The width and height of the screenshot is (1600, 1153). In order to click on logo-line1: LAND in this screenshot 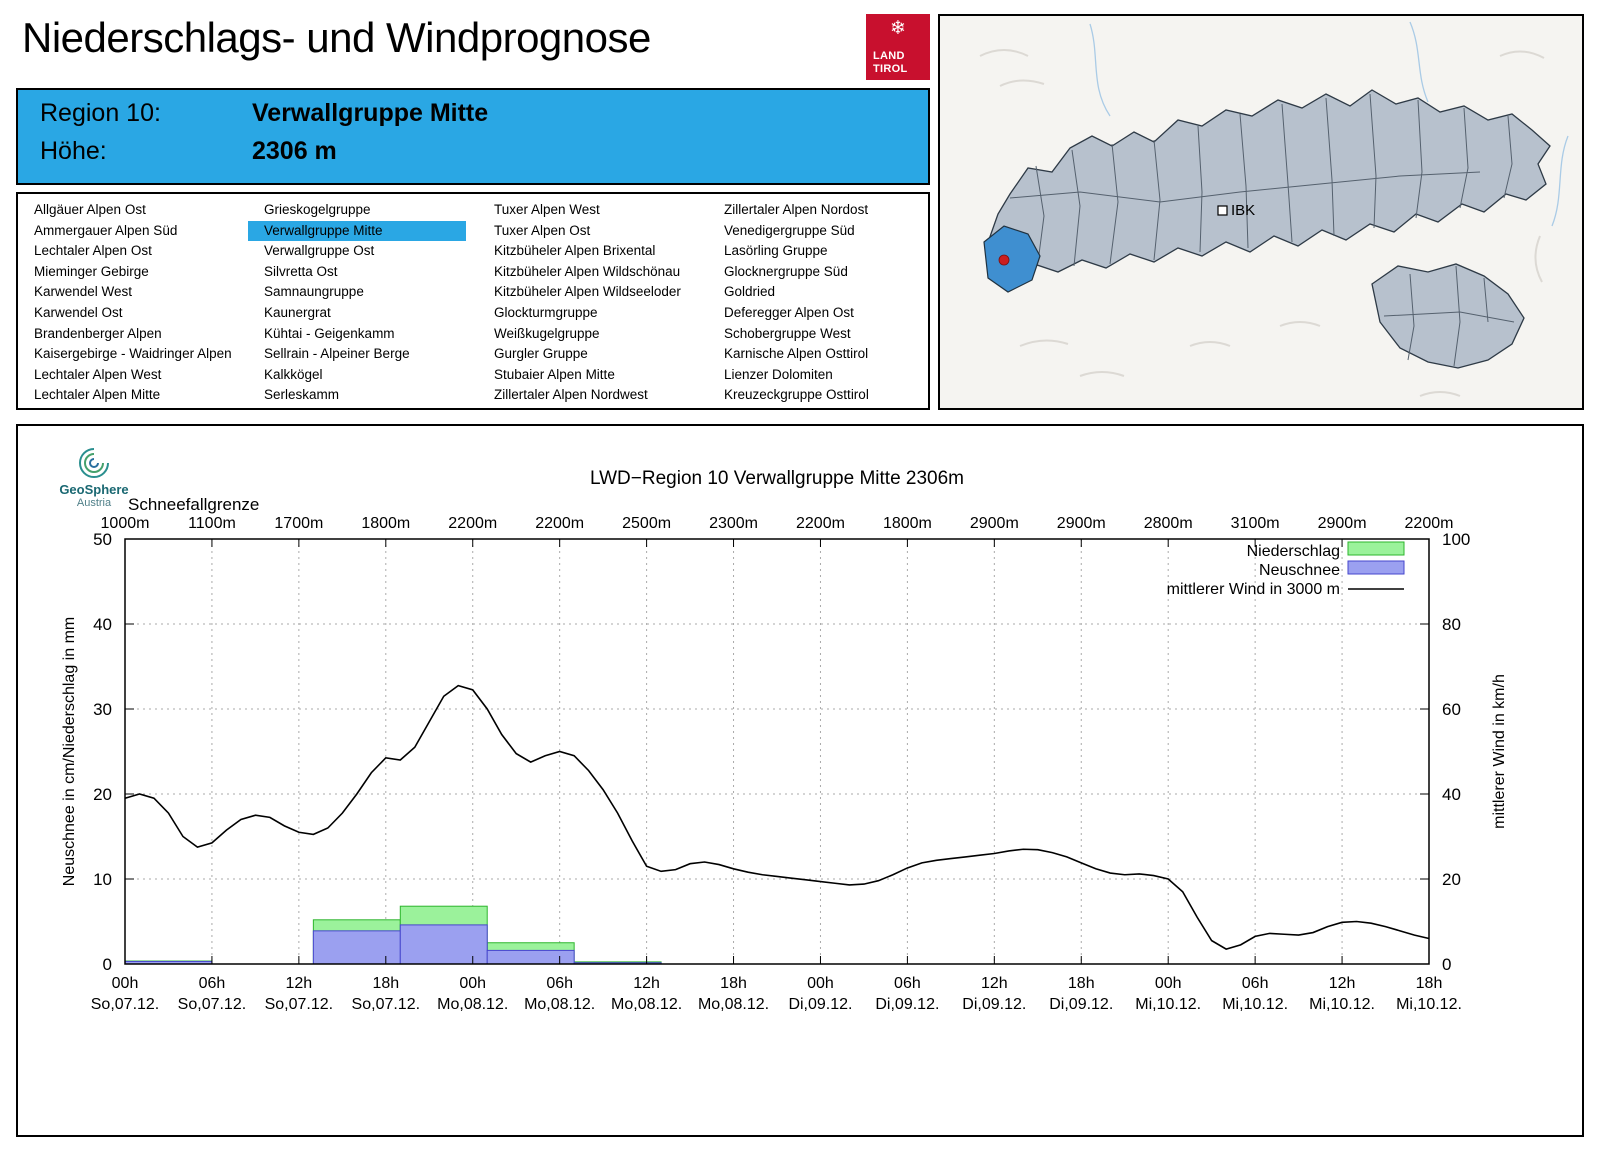, I will do `click(889, 56)`.